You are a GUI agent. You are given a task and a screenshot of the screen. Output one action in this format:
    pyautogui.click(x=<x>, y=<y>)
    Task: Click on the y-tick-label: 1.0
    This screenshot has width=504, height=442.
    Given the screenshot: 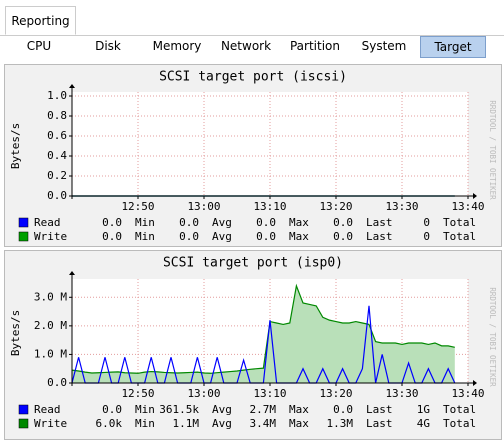 What is the action you would take?
    pyautogui.click(x=57, y=95)
    